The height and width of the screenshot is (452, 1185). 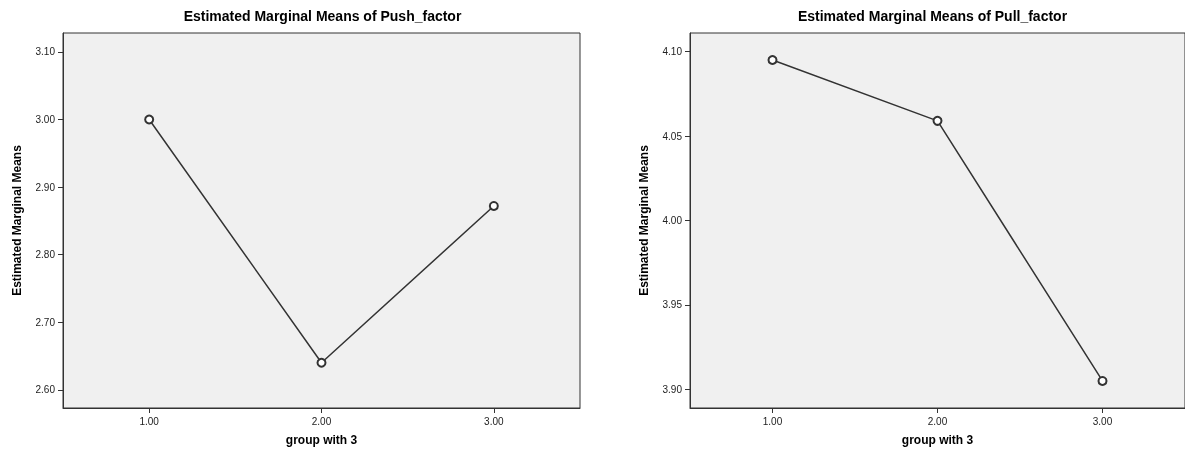 I want to click on y-tick-label: 4.00, so click(x=672, y=220).